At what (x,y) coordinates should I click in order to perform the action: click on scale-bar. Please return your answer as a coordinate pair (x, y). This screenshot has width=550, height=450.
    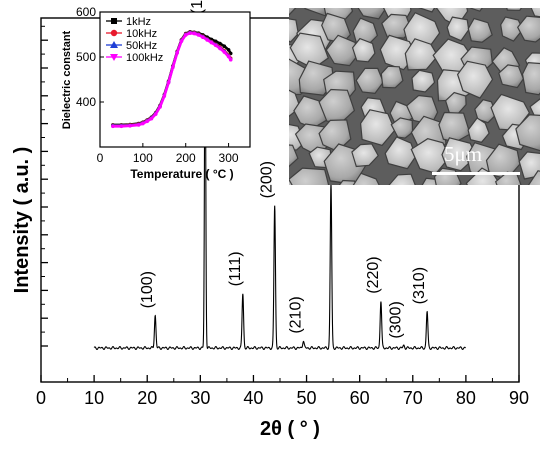
    Looking at the image, I should click on (476, 173).